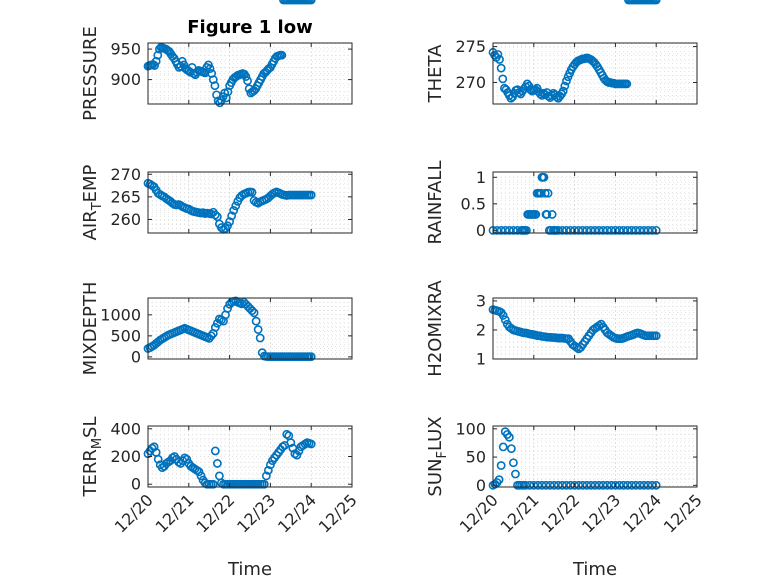 This screenshot has height=583, width=778. Describe the element at coordinates (125, 196) in the screenshot. I see `y-tick-label: 265` at that location.